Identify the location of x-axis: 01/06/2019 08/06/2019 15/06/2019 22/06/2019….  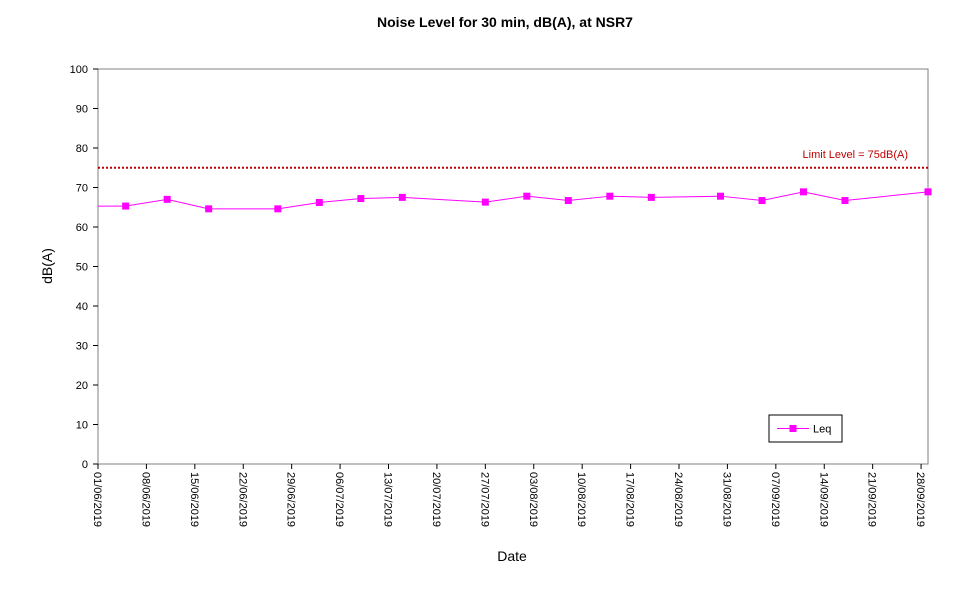
(508, 495).